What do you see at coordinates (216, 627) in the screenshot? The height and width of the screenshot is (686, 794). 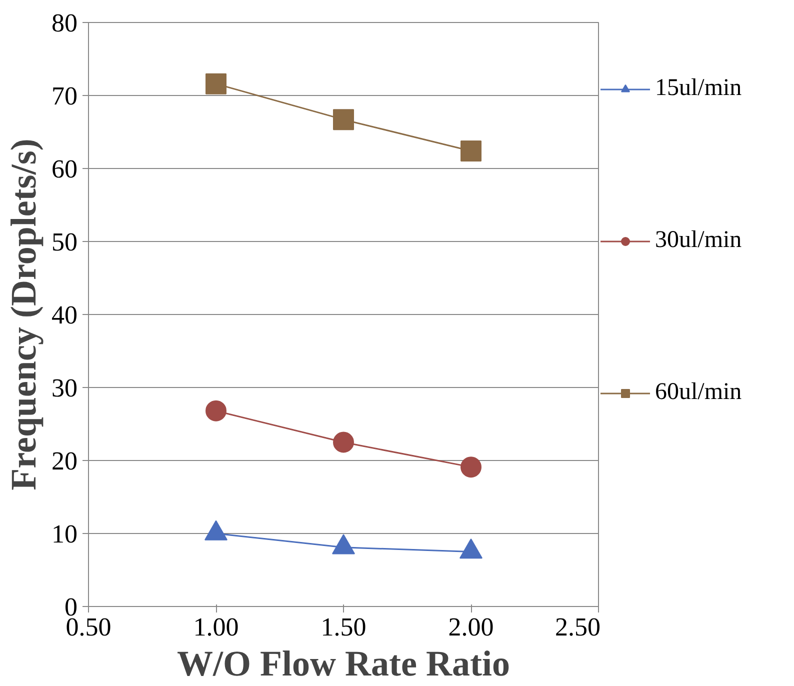 I see `x-tick-label: 1.00` at bounding box center [216, 627].